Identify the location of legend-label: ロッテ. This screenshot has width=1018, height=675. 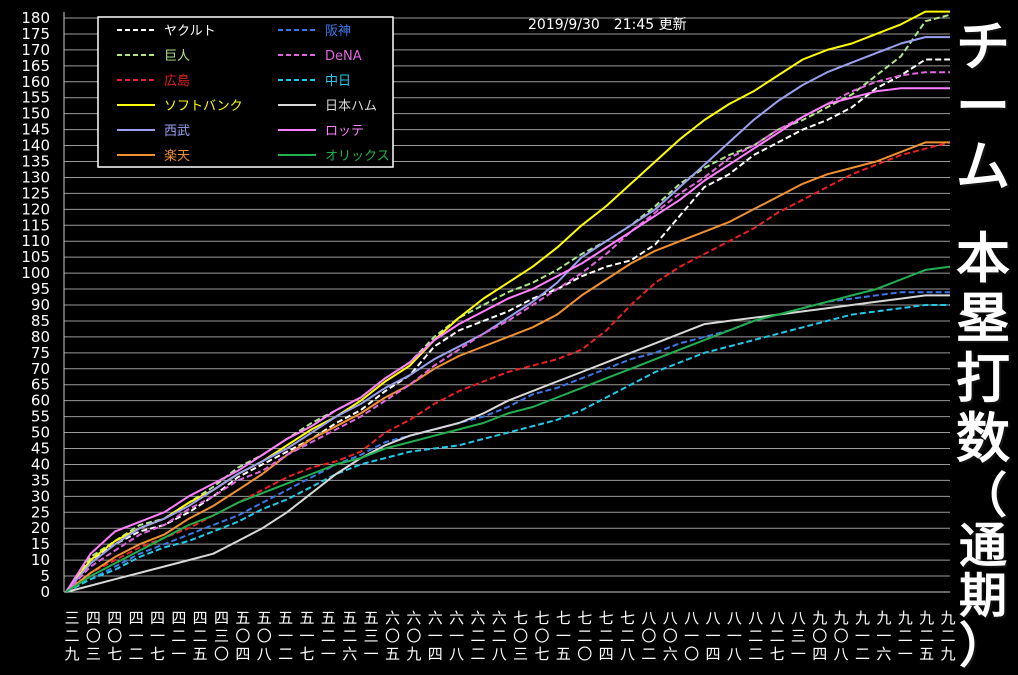
(344, 131).